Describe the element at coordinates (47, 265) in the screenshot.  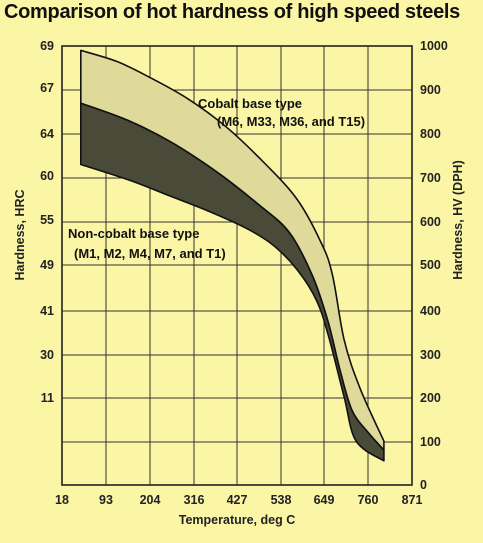
I see `y-left-tick-label: 49` at that location.